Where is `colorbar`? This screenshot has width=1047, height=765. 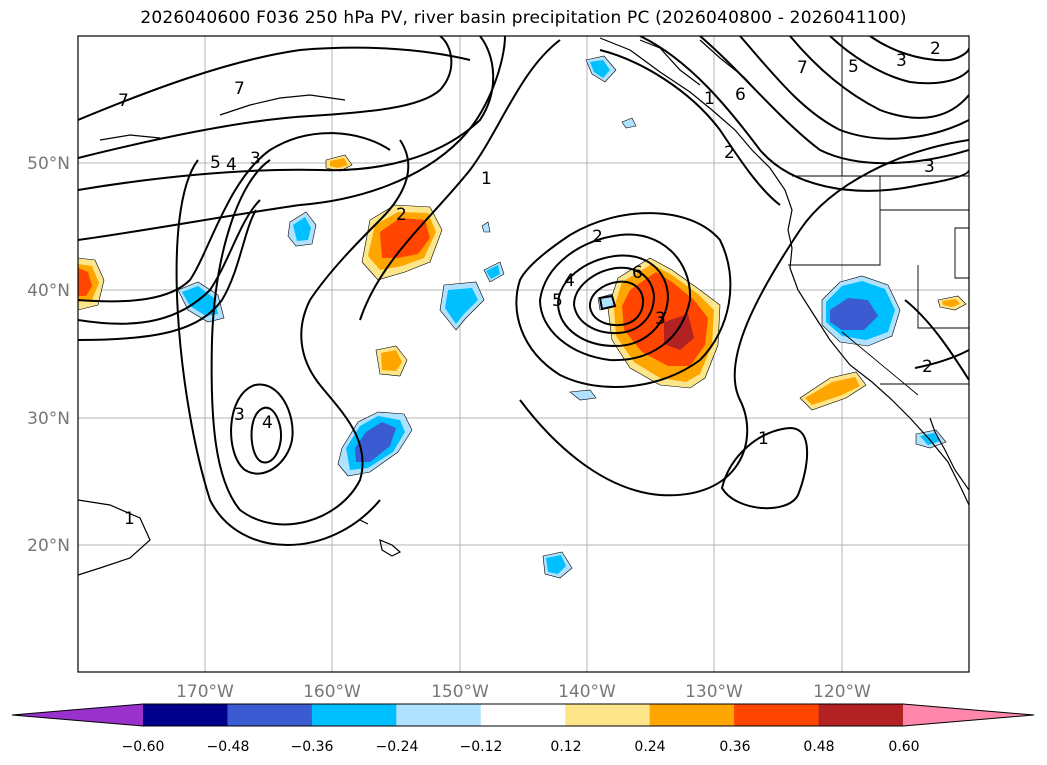
colorbar is located at coordinates (523, 715).